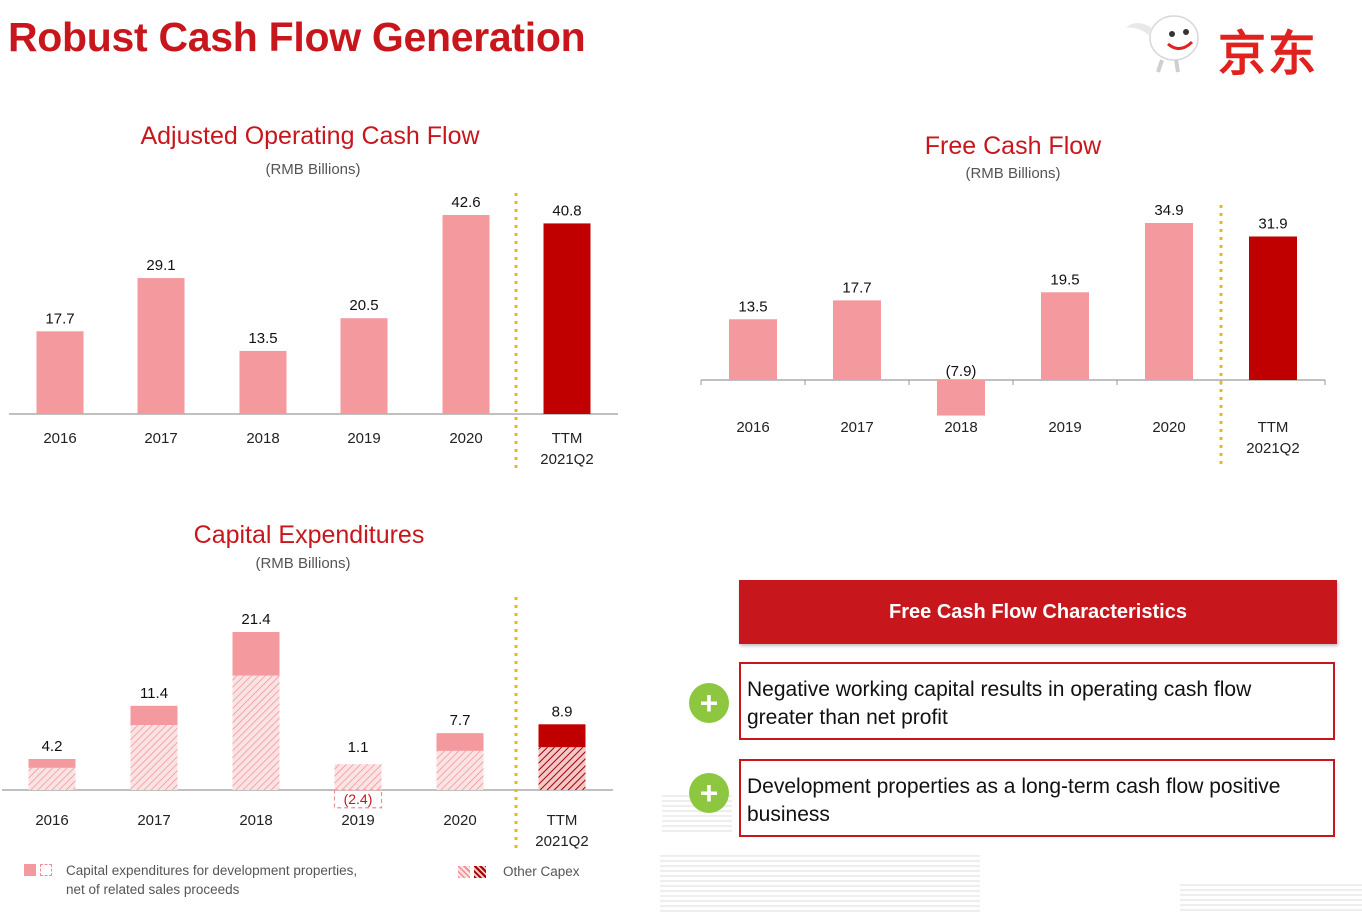 The image size is (1362, 912). What do you see at coordinates (160, 438) in the screenshot?
I see `tick-label-ocf-1: 2017` at bounding box center [160, 438].